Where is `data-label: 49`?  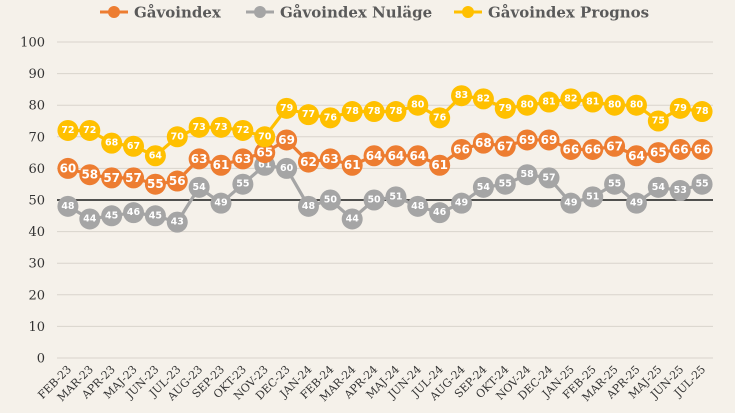
data-label: 49 is located at coordinates (570, 203).